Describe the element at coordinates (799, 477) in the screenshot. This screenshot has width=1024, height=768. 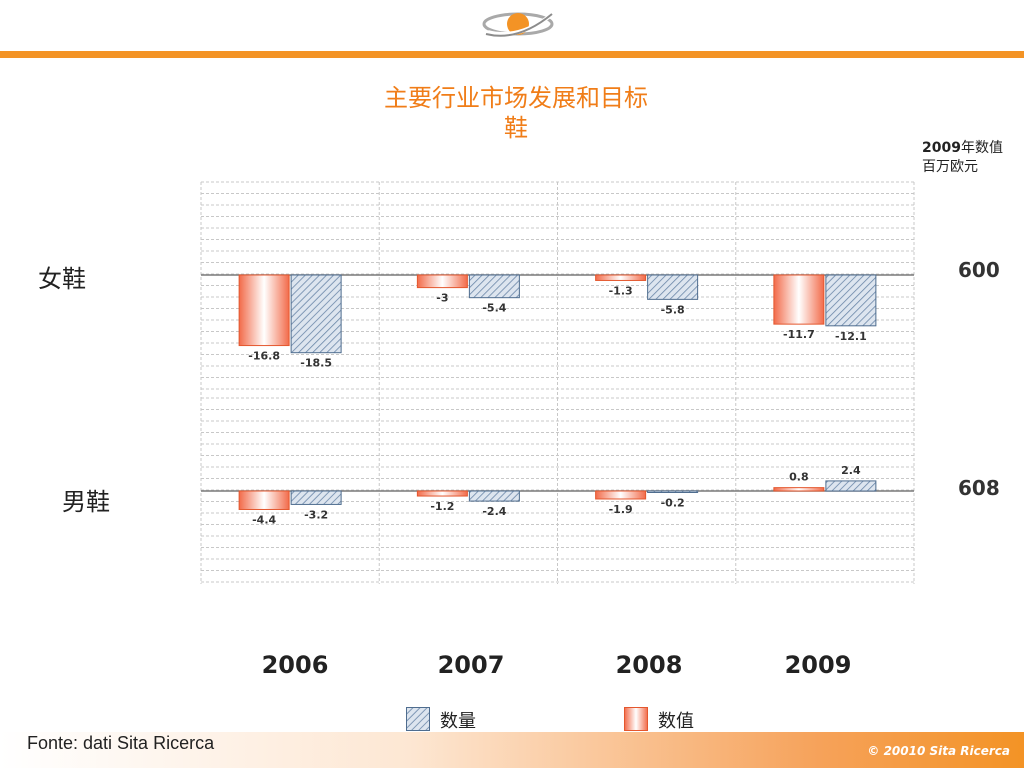
I see `value-data-label-2009: 0.8` at that location.